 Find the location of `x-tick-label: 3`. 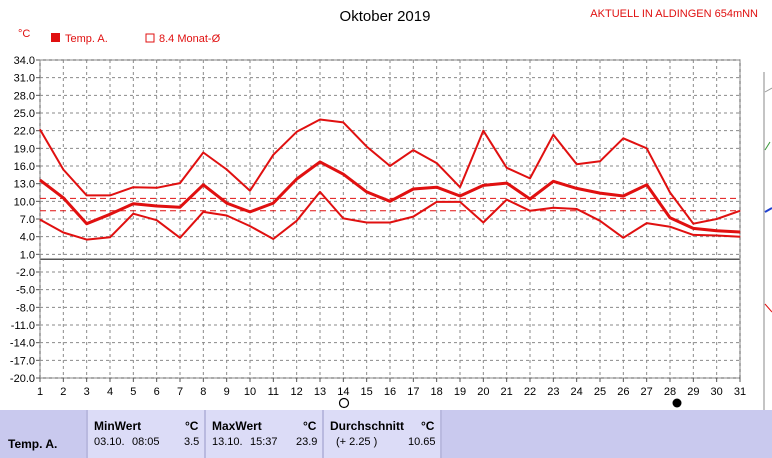

x-tick-label: 3 is located at coordinates (87, 392).